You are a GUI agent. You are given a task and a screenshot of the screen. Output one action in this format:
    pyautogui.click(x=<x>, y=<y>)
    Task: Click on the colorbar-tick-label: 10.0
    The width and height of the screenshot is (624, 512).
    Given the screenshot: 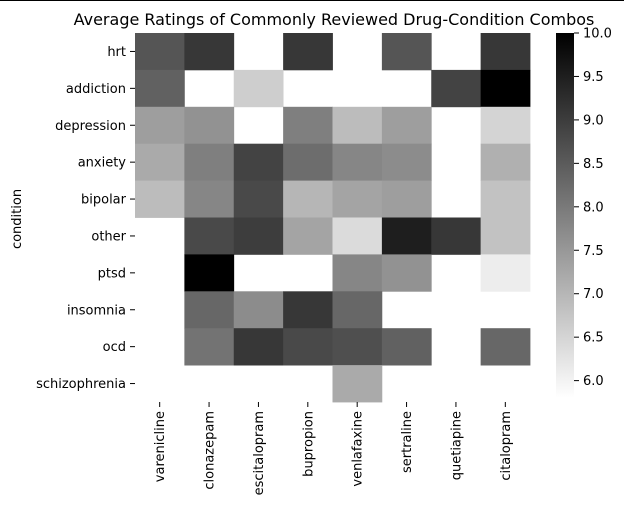 What is the action you would take?
    pyautogui.click(x=597, y=34)
    